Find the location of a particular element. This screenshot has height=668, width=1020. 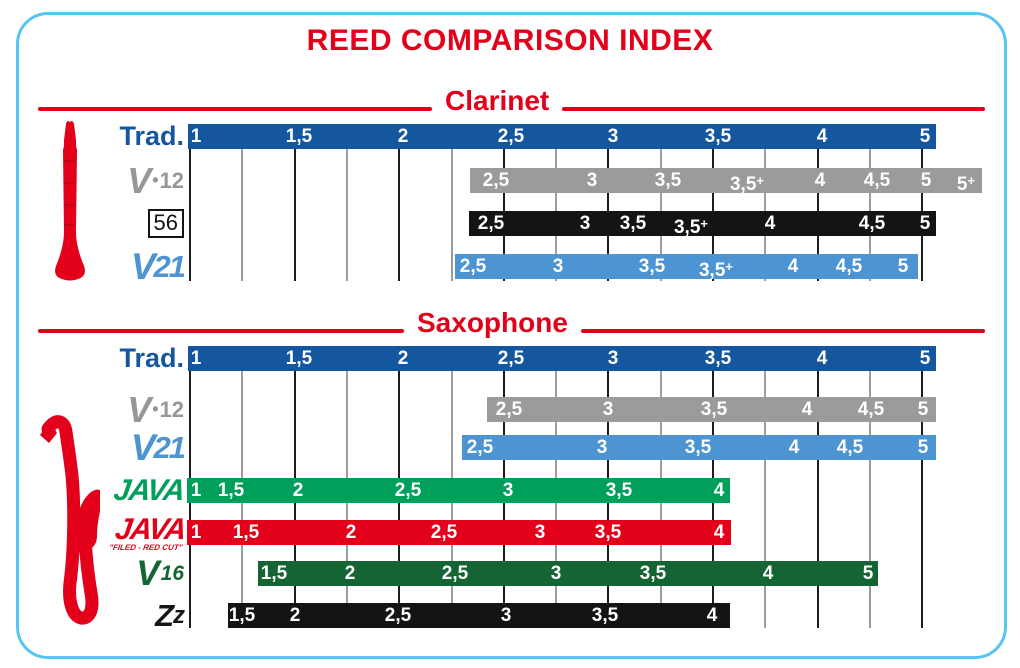

strength-bar-saxophone-v21: 2,5 3 3,5 4 4,5 5 is located at coordinates (699, 447).